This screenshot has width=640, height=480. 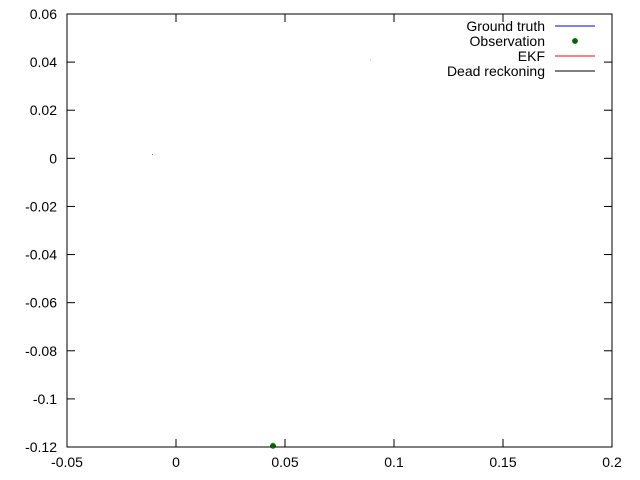 What do you see at coordinates (612, 462) in the screenshot?
I see `x-tick-label: 0.2` at bounding box center [612, 462].